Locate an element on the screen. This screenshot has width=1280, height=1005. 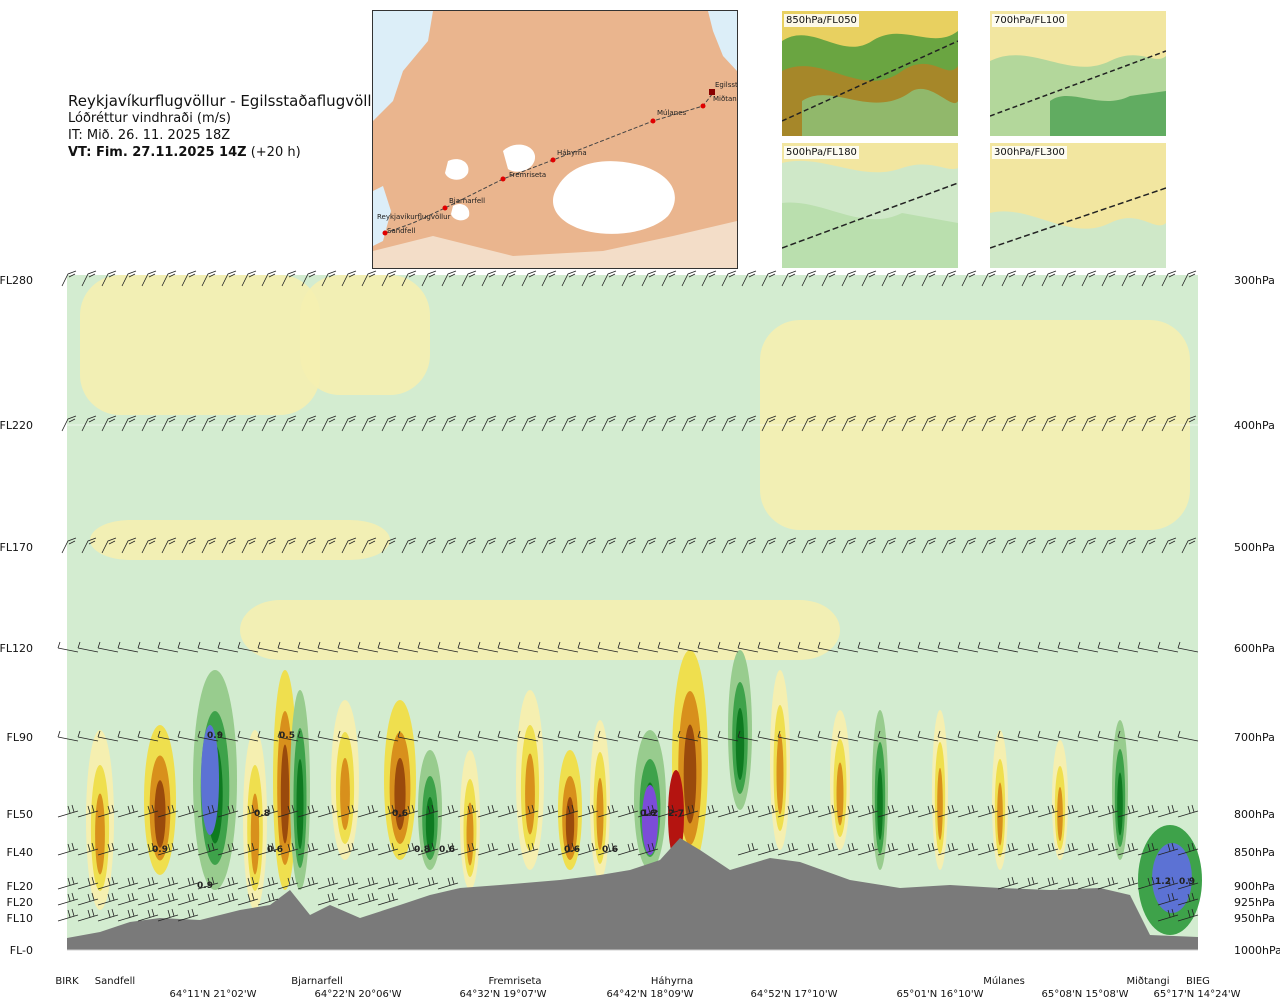
value-label: 0.5 is located at coordinates (287, 736).